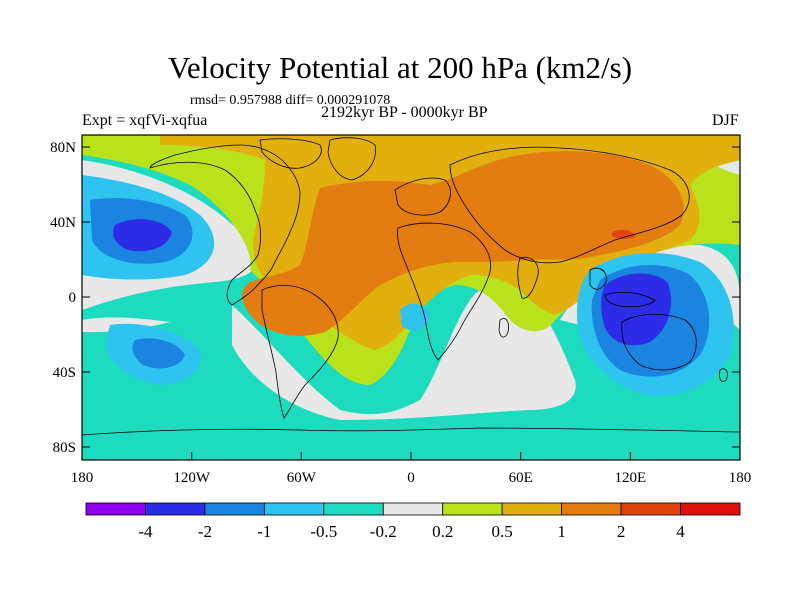 The width and height of the screenshot is (800, 600). I want to click on colorbar-label: -2, so click(205, 531).